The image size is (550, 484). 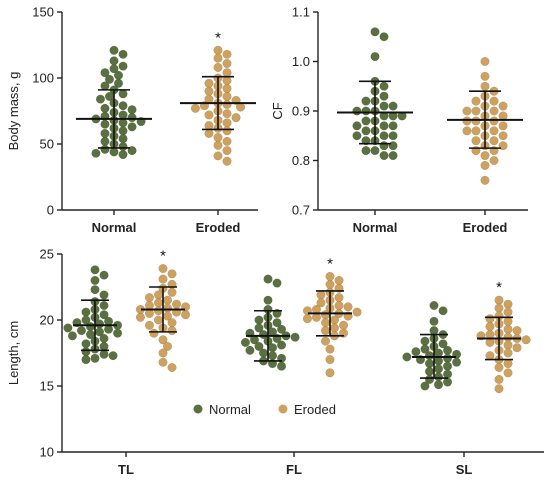 I want to click on cf-y-tick-label: 0.8, so click(x=301, y=160).